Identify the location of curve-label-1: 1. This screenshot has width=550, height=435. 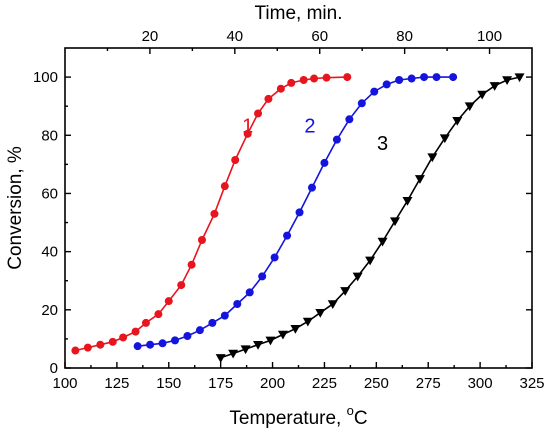
(247, 126).